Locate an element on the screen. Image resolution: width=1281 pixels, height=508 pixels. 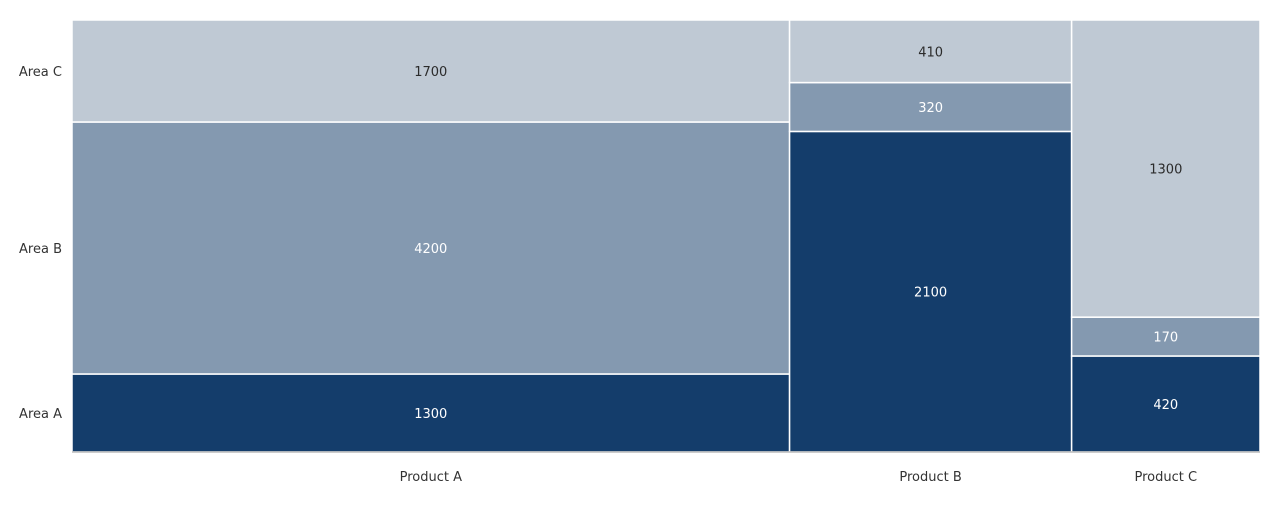
data-label-product-c-area-a: 420 is located at coordinates (1165, 405).